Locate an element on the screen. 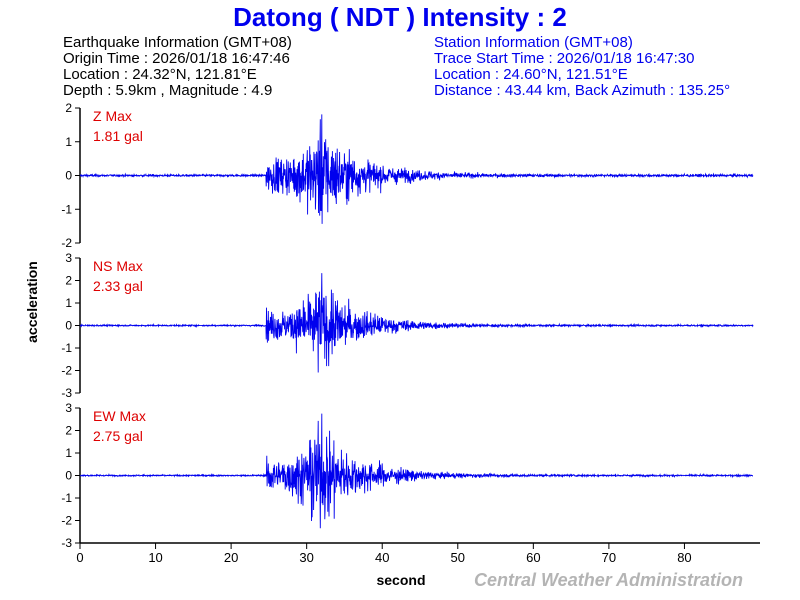 This screenshot has width=800, height=600. x-tick-label: 20 is located at coordinates (231, 557).